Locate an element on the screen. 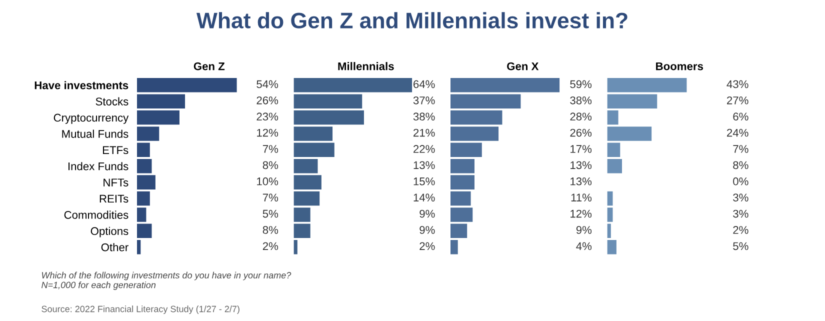  data-label: 11% is located at coordinates (581, 198).